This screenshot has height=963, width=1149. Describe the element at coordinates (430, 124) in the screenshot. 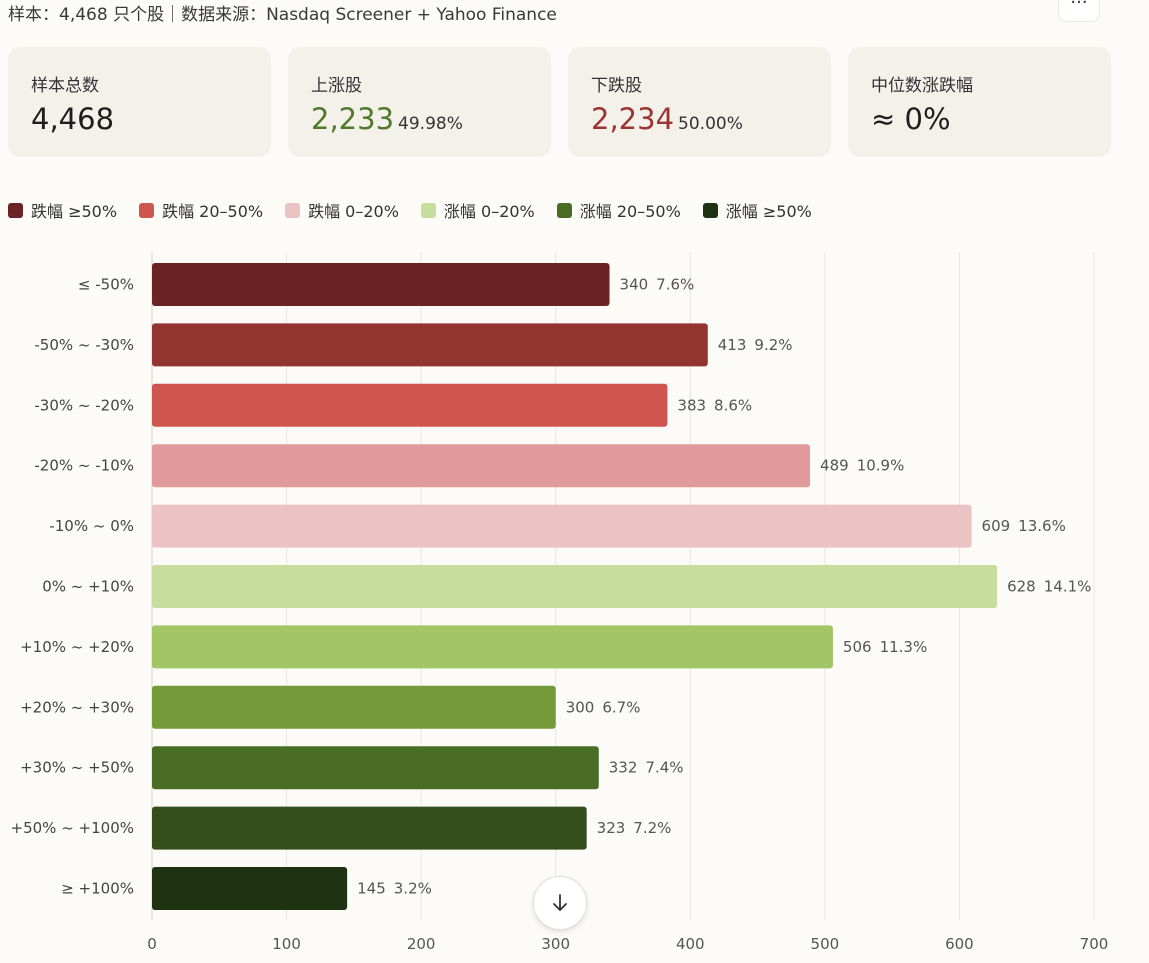

I see `card-value-percent: 49.98%` at that location.